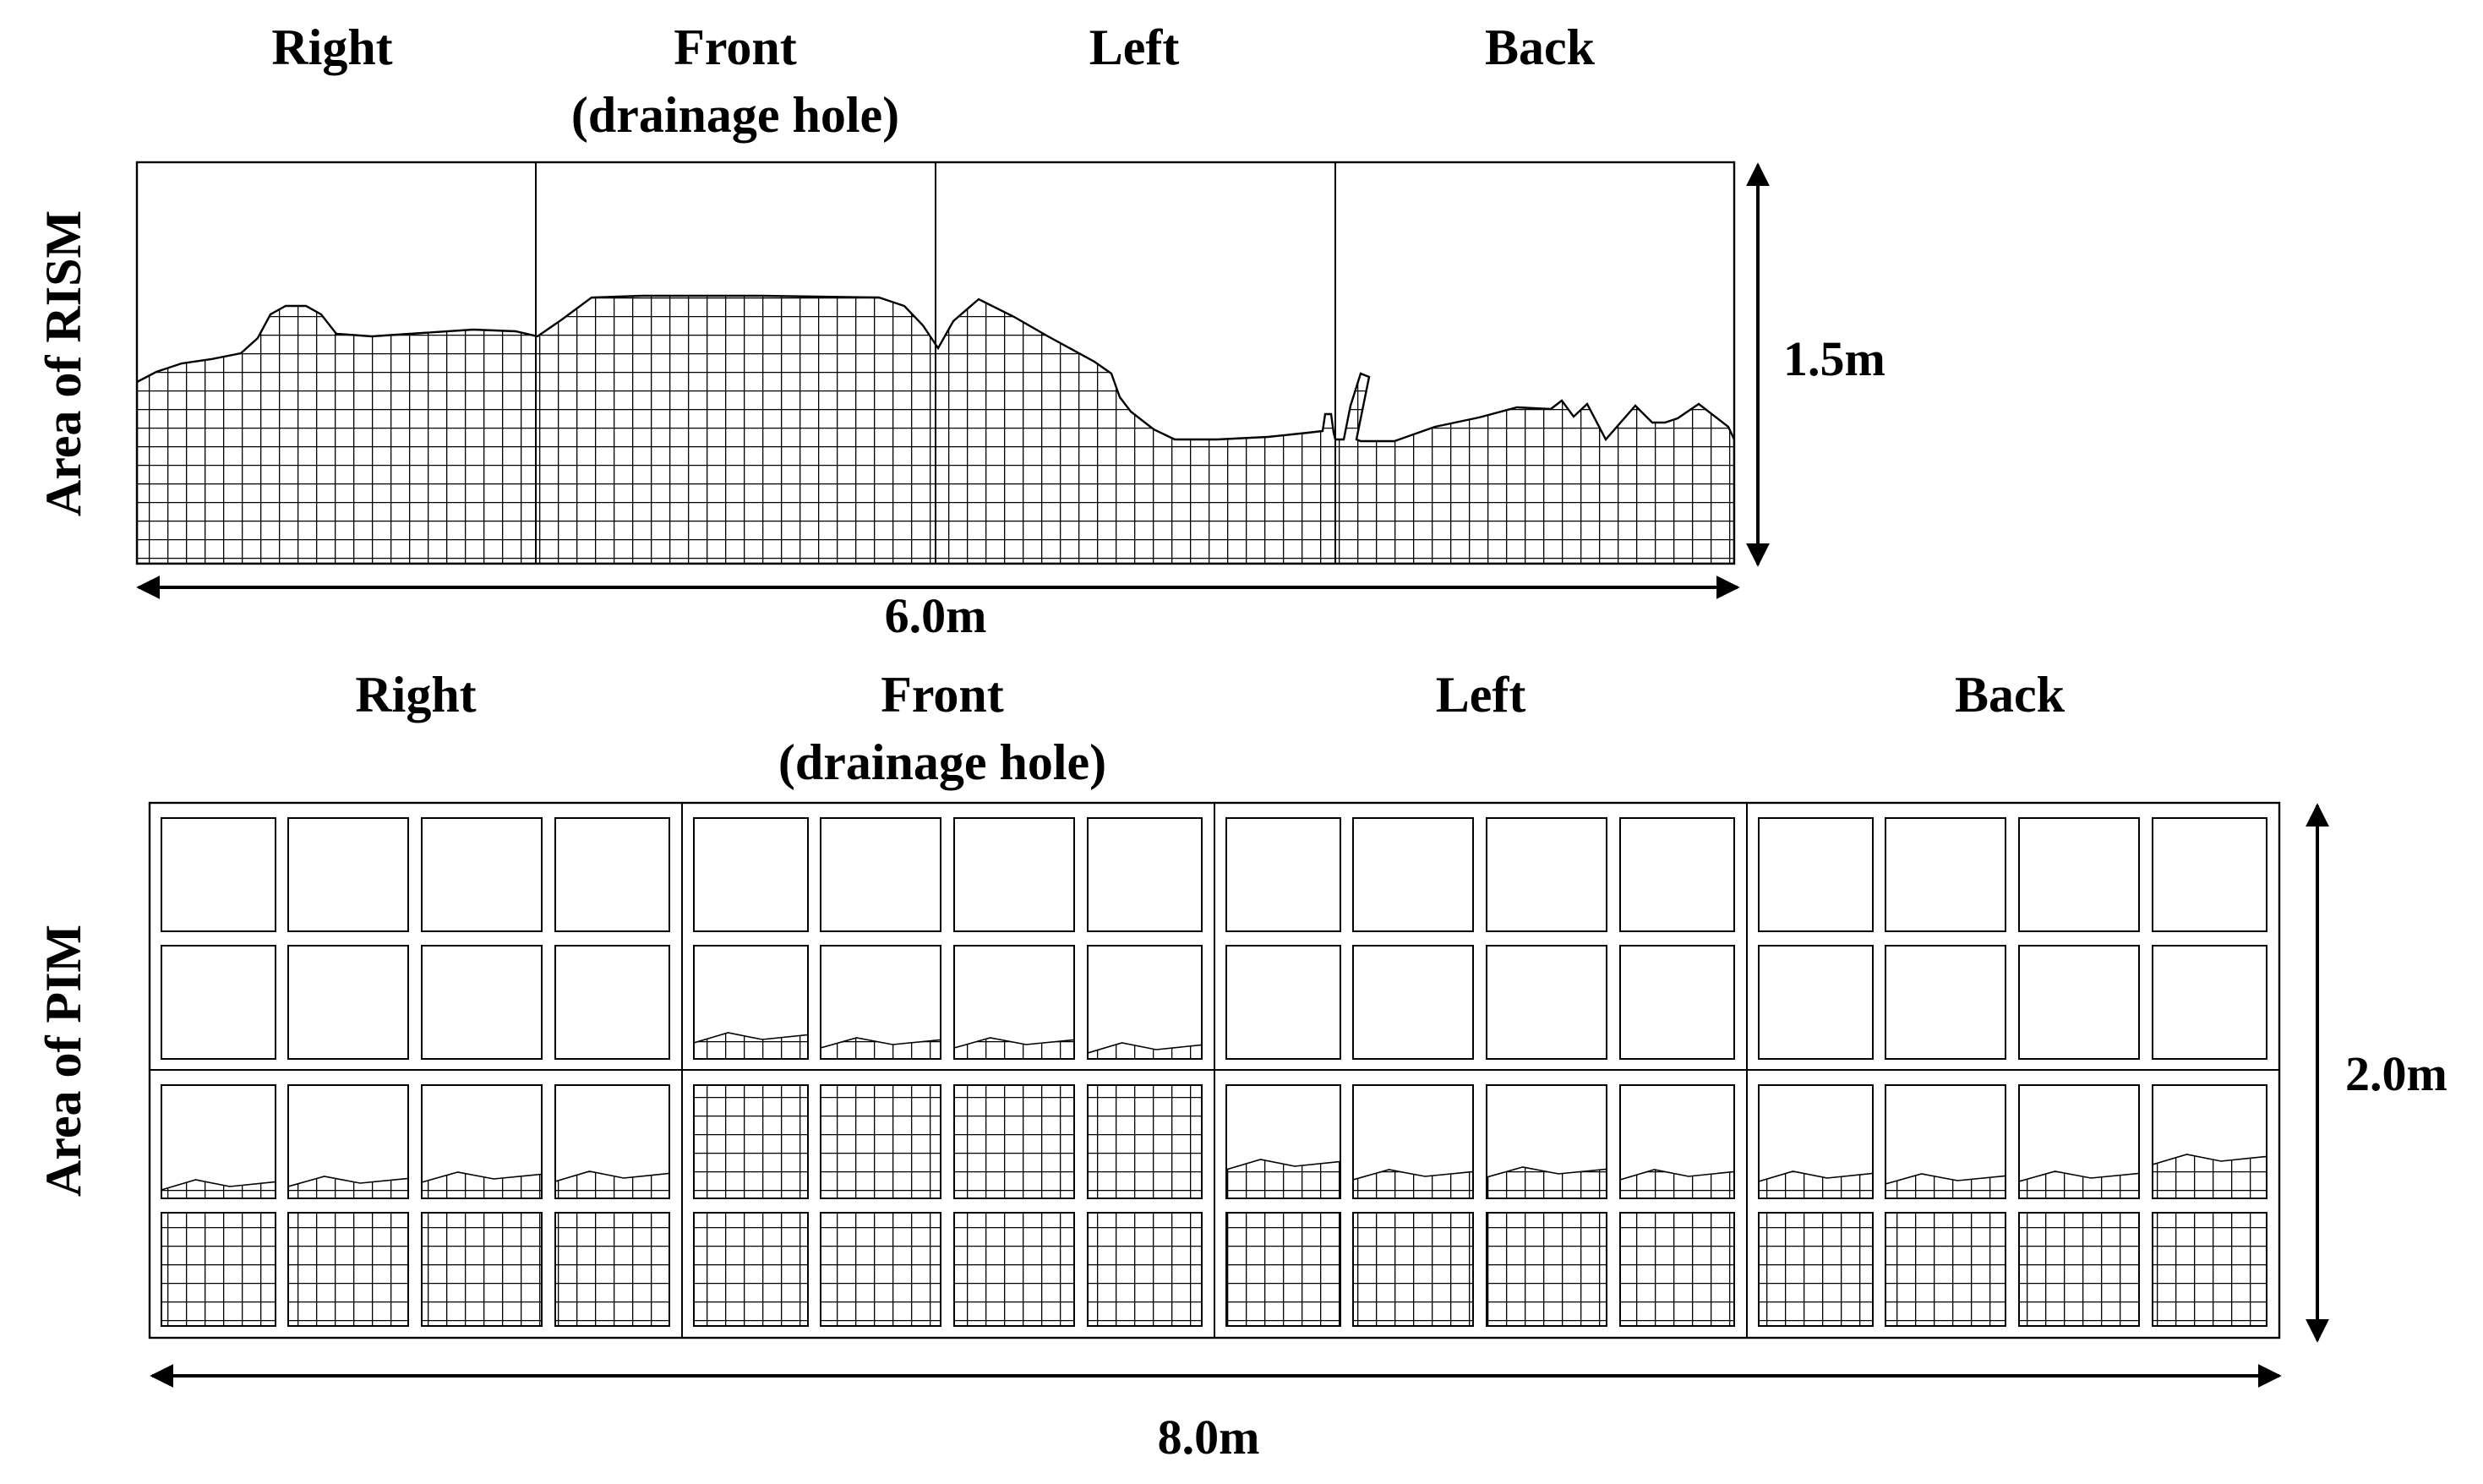 The height and width of the screenshot is (1484, 2483). Describe the element at coordinates (1481, 695) in the screenshot. I see `pim-side-title-left: Left` at that location.